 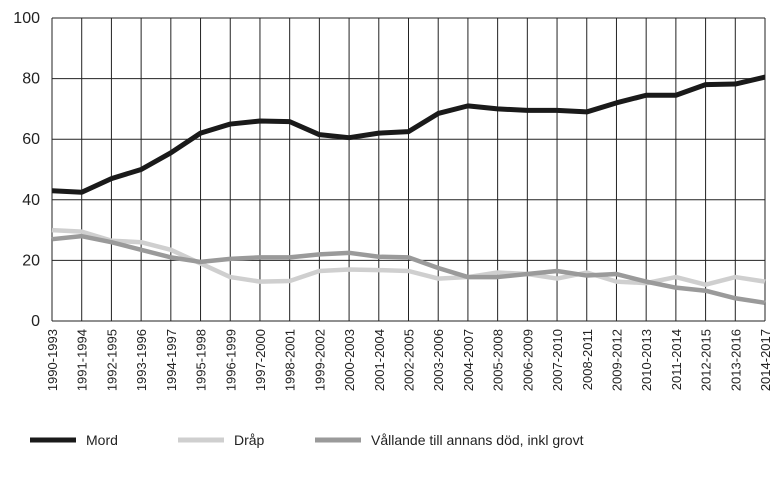 What do you see at coordinates (676, 359) in the screenshot?
I see `x-tick-label: 2011-2014` at bounding box center [676, 359].